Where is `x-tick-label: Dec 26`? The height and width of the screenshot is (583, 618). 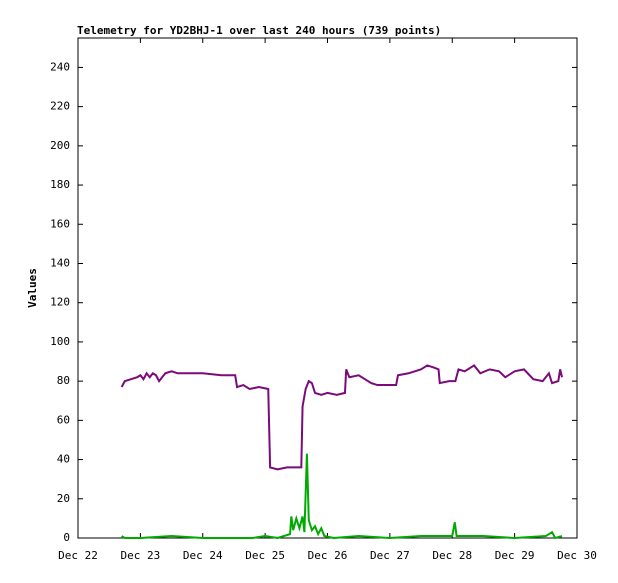
x-tick-label: Dec 26 is located at coordinates (328, 555).